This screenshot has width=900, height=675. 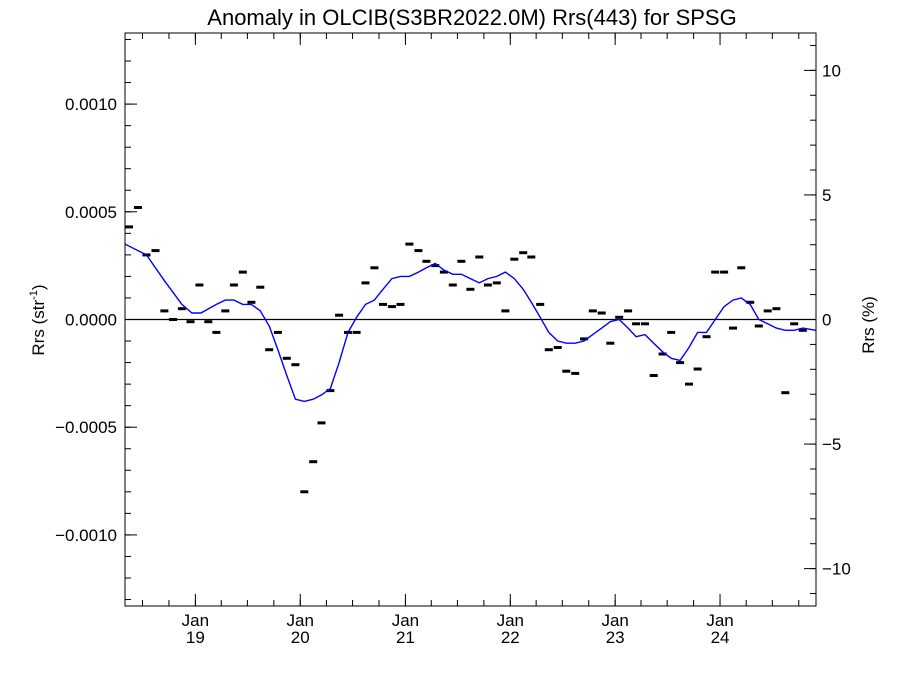 What do you see at coordinates (720, 637) in the screenshot?
I see `x-tick-label-year: 24` at bounding box center [720, 637].